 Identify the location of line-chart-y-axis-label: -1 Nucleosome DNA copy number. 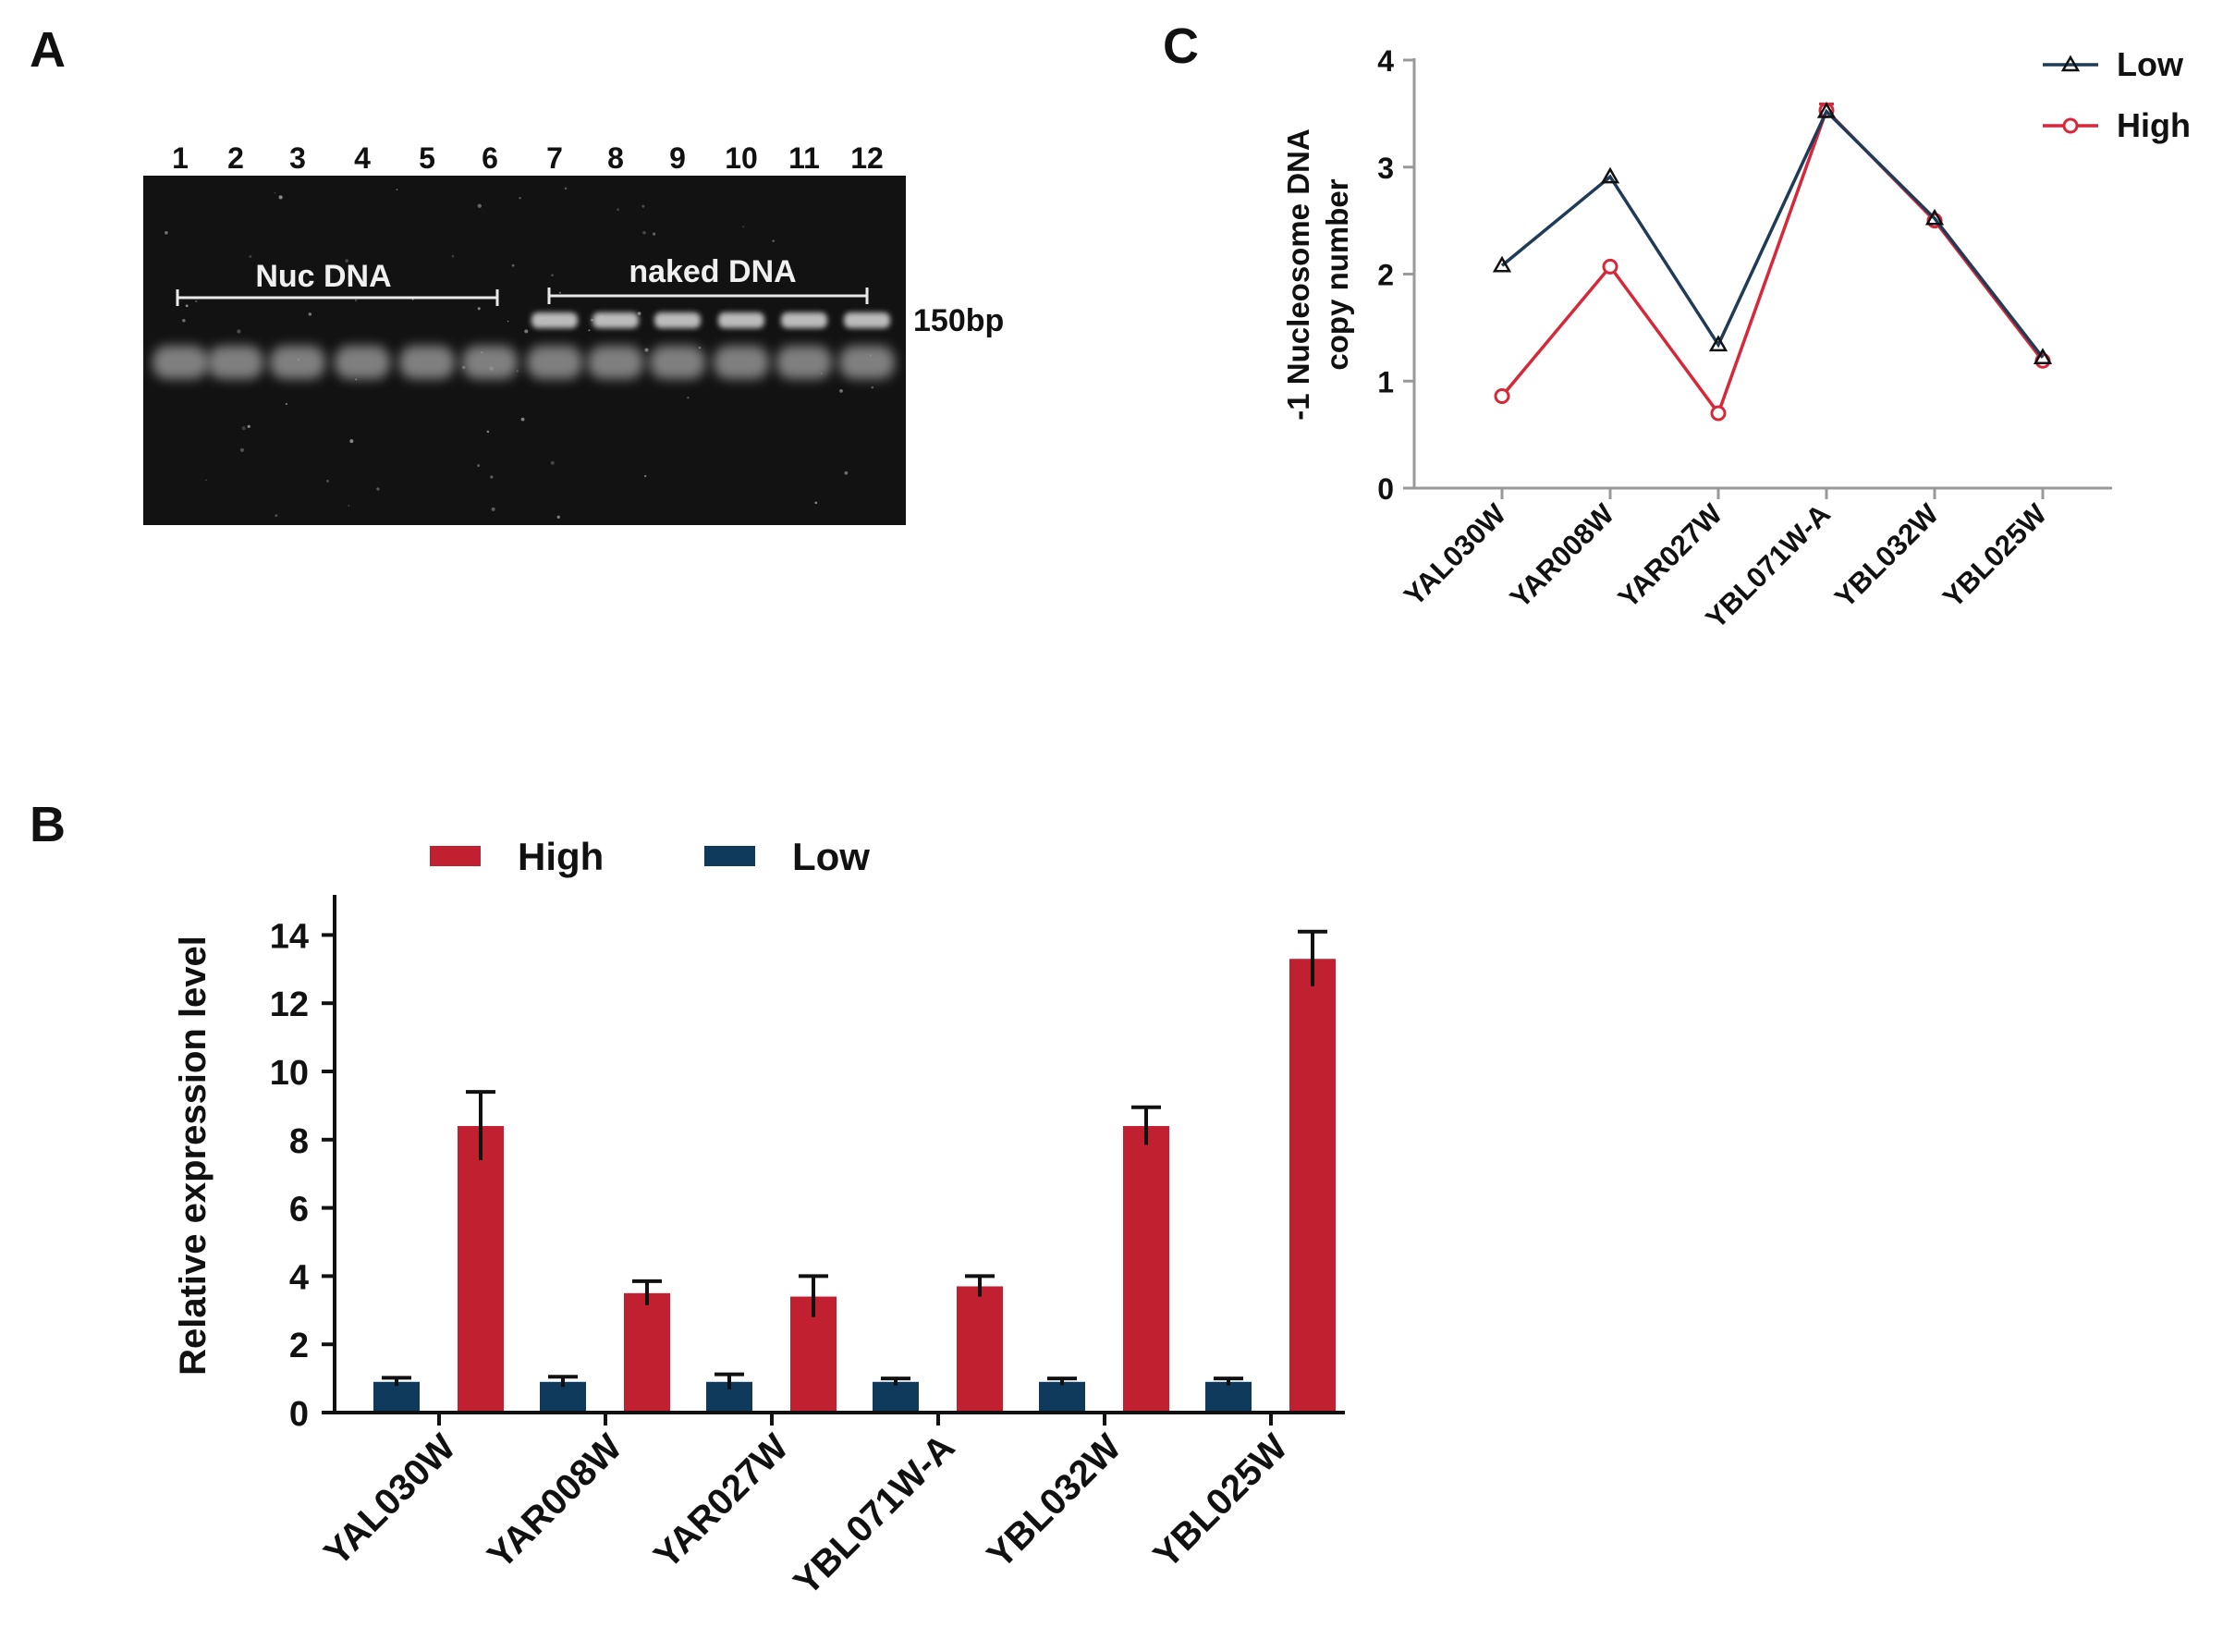
(1318, 274).